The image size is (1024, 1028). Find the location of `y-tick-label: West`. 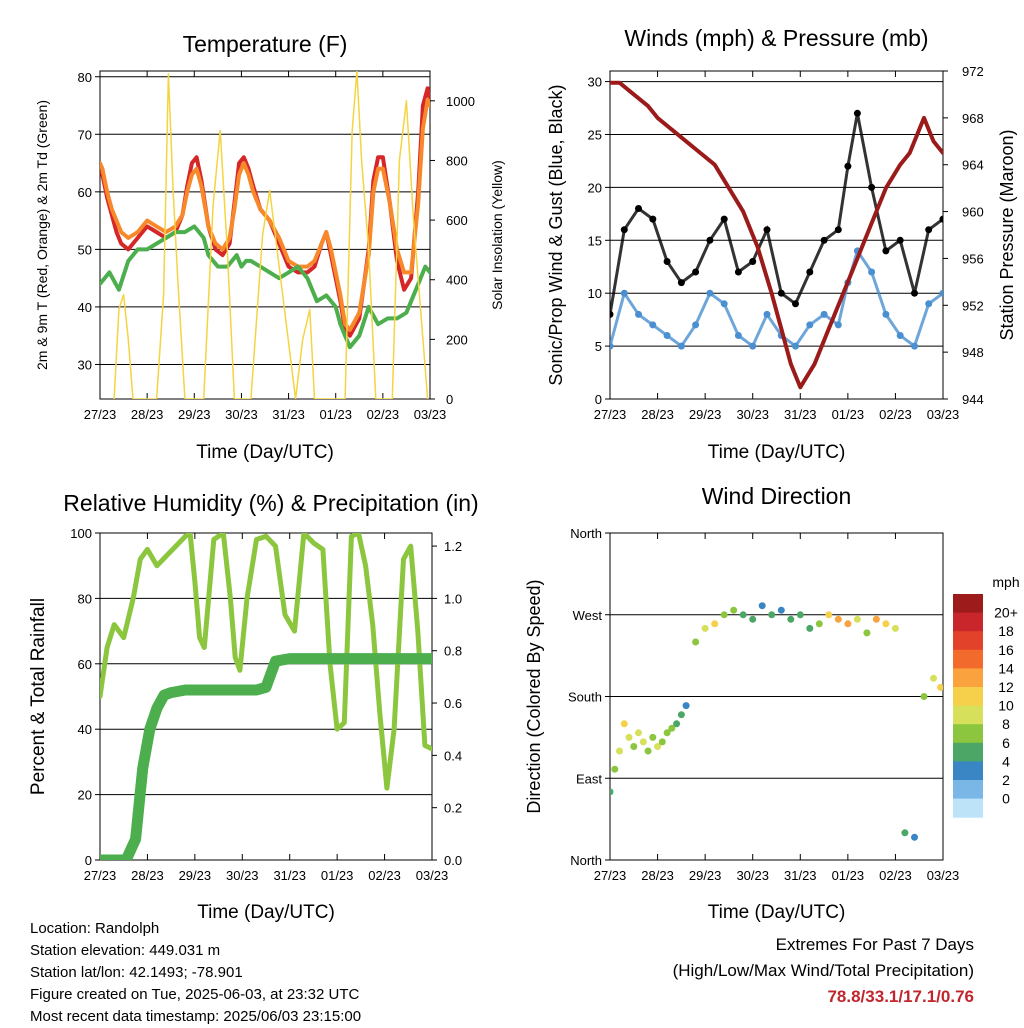

y-tick-label: West is located at coordinates (588, 615).